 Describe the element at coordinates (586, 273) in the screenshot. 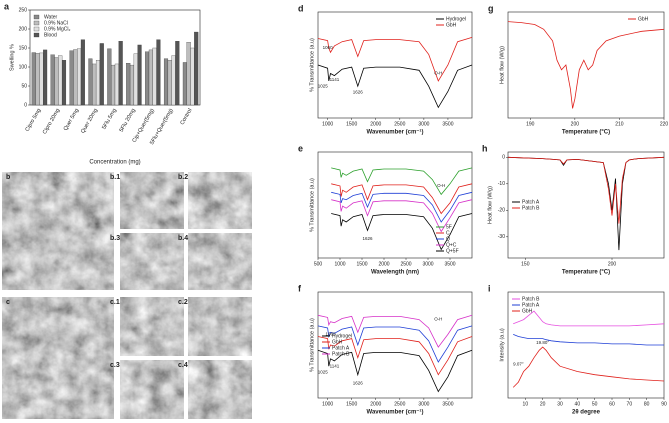

I see `x-axis-label: Temperature (°C)` at that location.